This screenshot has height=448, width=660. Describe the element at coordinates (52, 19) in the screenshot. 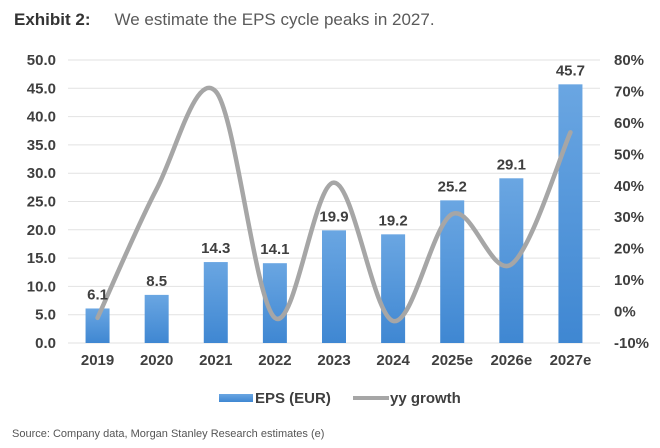

I see `exhibit-label: Exhibit 2:` at that location.